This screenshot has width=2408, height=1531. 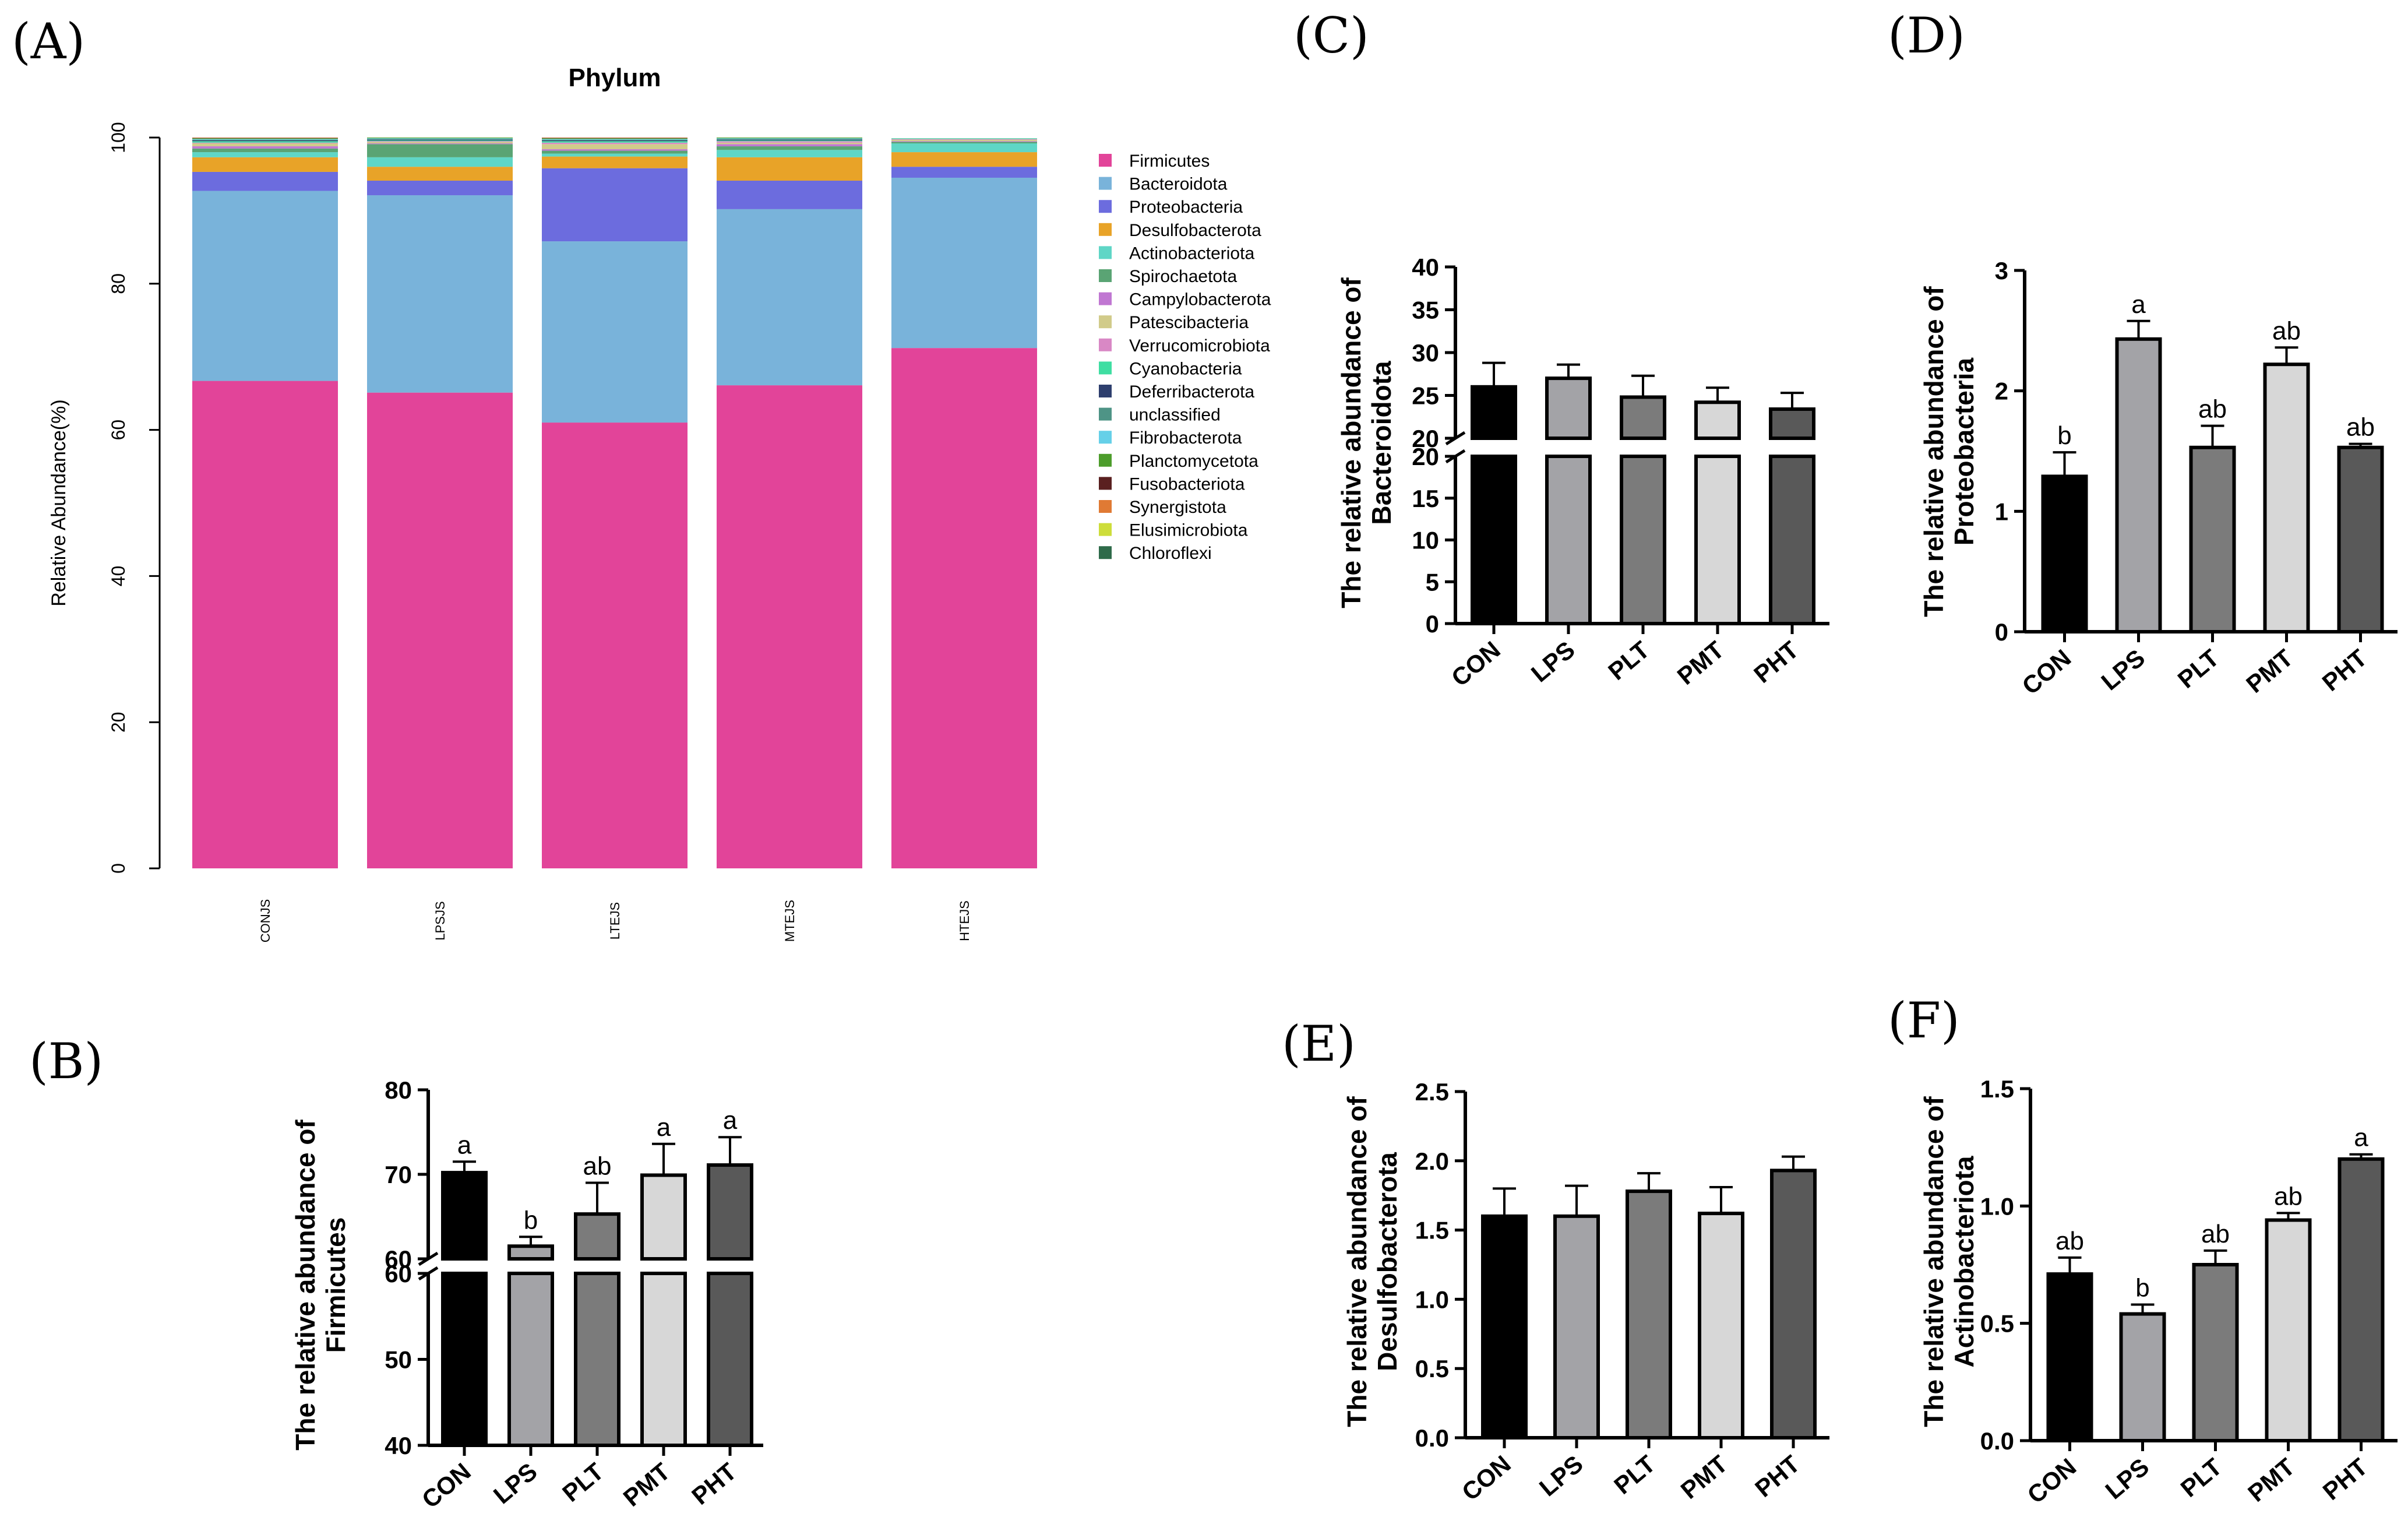 What do you see at coordinates (1576, 1327) in the screenshot?
I see `bar-lps` at bounding box center [1576, 1327].